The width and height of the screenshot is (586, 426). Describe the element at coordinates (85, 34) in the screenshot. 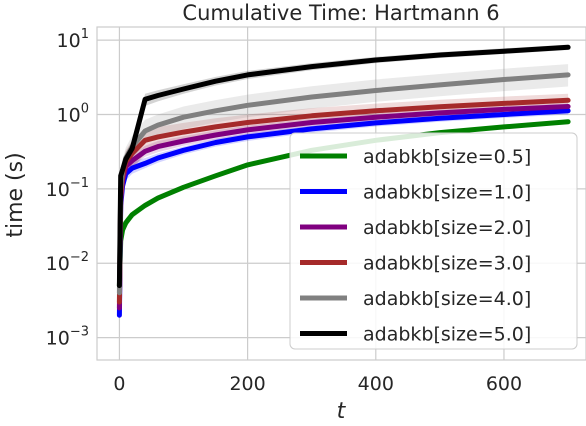

I see `y-tick-exponent: 1` at that location.